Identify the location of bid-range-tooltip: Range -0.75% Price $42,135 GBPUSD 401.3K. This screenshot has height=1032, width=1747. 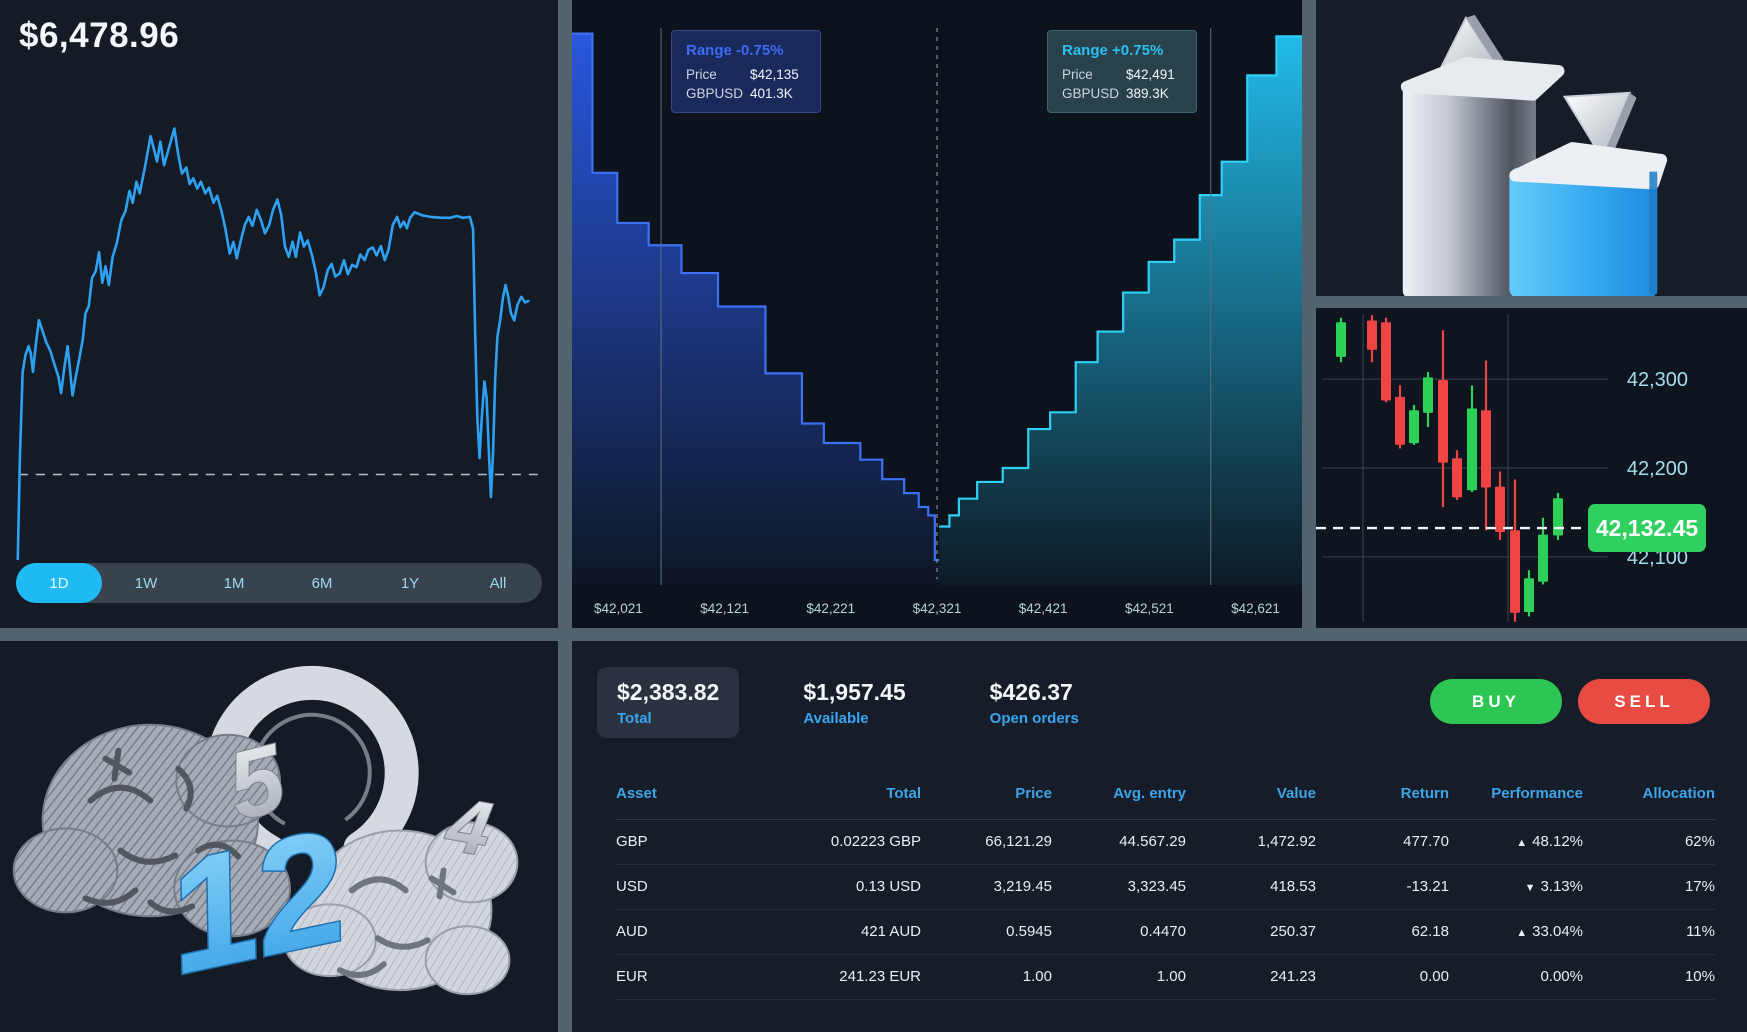
(746, 71).